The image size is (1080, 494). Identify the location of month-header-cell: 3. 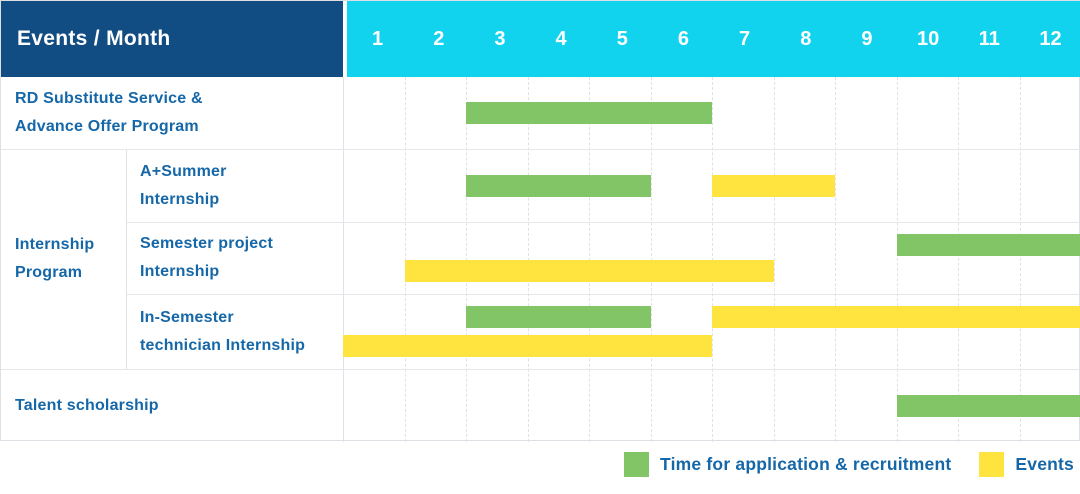
(500, 38).